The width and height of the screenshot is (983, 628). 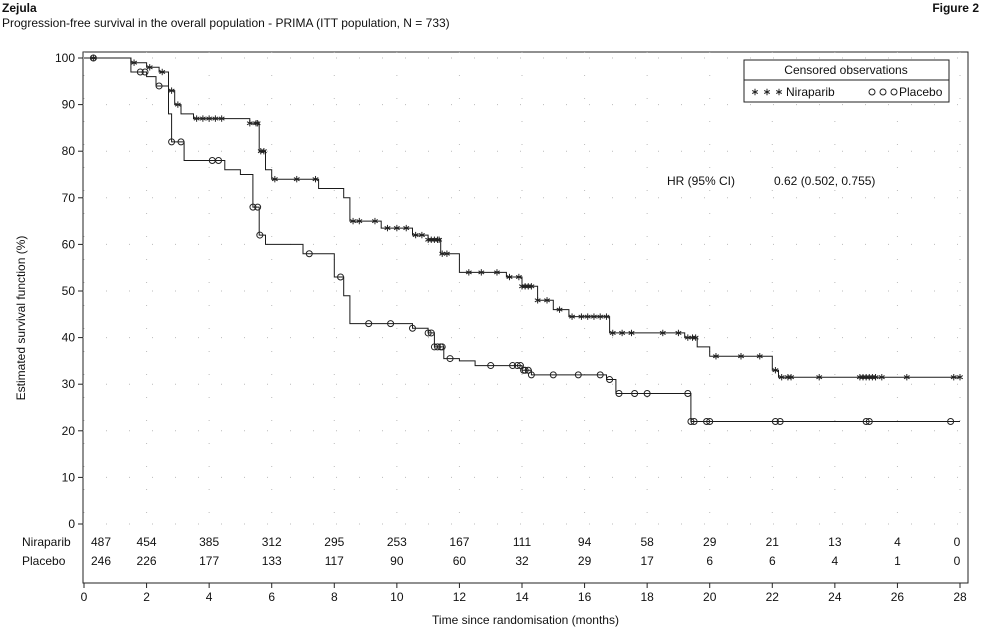 I want to click on at-risk-value: 29, so click(x=585, y=561).